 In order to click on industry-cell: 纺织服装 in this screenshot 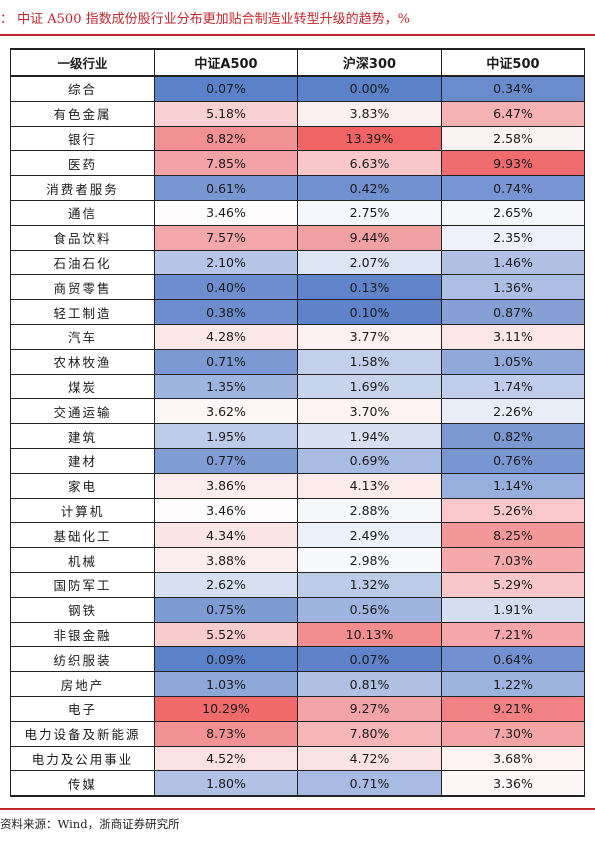, I will do `click(82, 659)`.